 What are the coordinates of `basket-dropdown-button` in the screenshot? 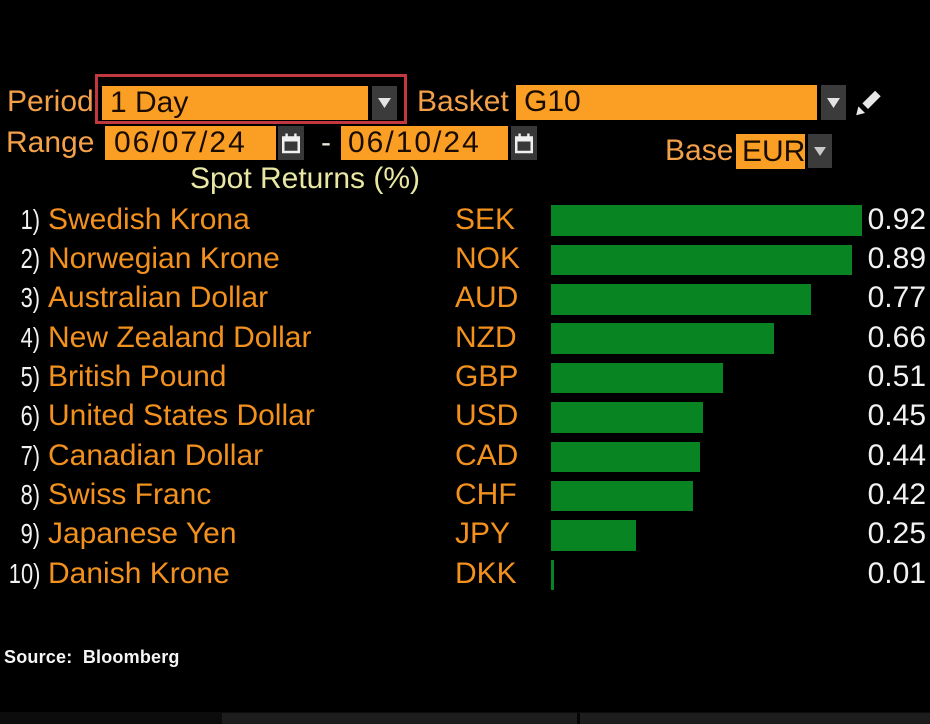 It's located at (833, 102).